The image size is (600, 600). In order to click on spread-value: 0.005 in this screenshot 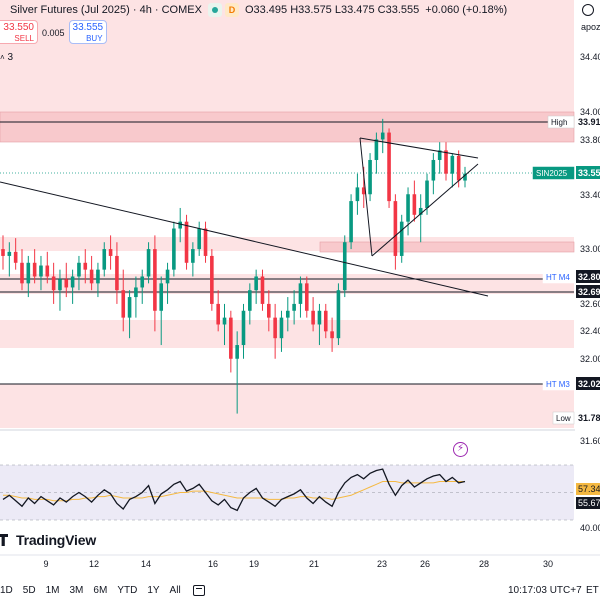, I will do `click(53, 33)`.